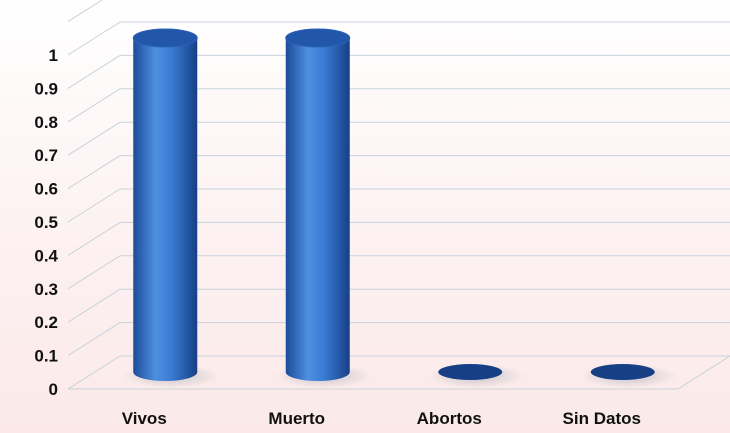 The image size is (730, 433). What do you see at coordinates (381, 418) in the screenshot?
I see `x-axis-categories: Vivos Muerto Abortos Sin Datos` at bounding box center [381, 418].